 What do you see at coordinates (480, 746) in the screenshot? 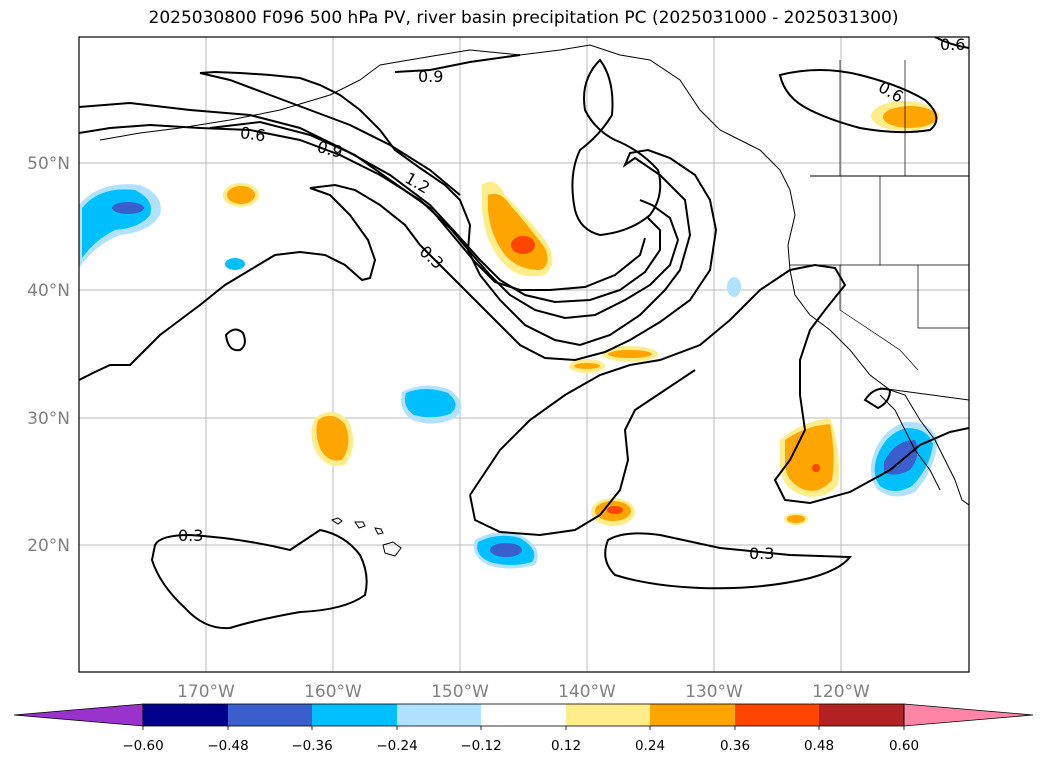
I see `colorbar-label: −0.12` at bounding box center [480, 746].